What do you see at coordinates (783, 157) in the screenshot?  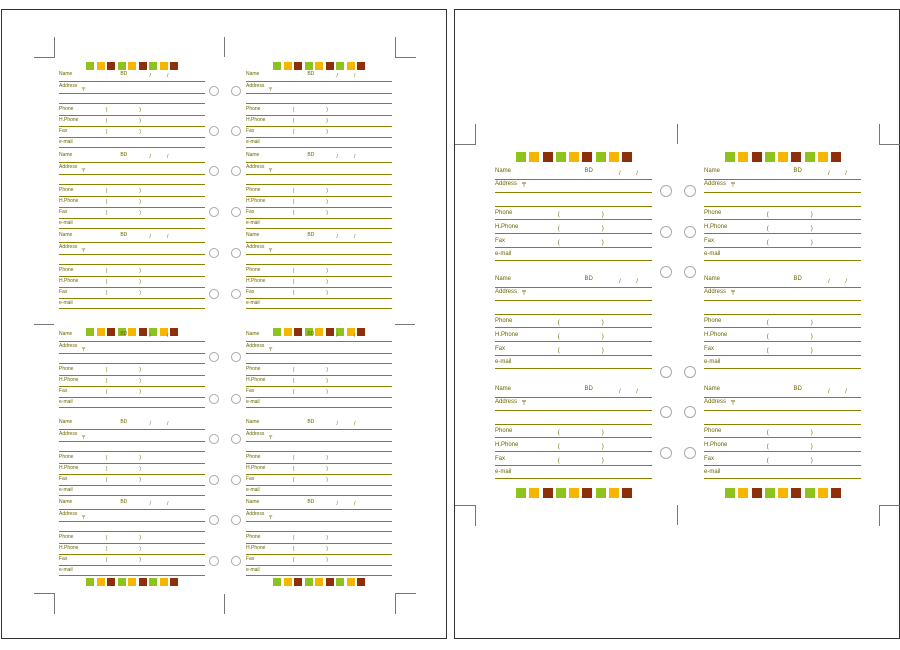 I see `color-swatch-strip` at bounding box center [783, 157].